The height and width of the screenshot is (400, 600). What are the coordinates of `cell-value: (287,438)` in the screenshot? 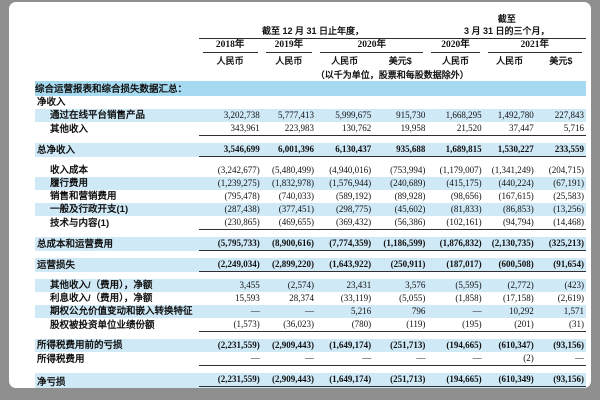 It's located at (230, 209).